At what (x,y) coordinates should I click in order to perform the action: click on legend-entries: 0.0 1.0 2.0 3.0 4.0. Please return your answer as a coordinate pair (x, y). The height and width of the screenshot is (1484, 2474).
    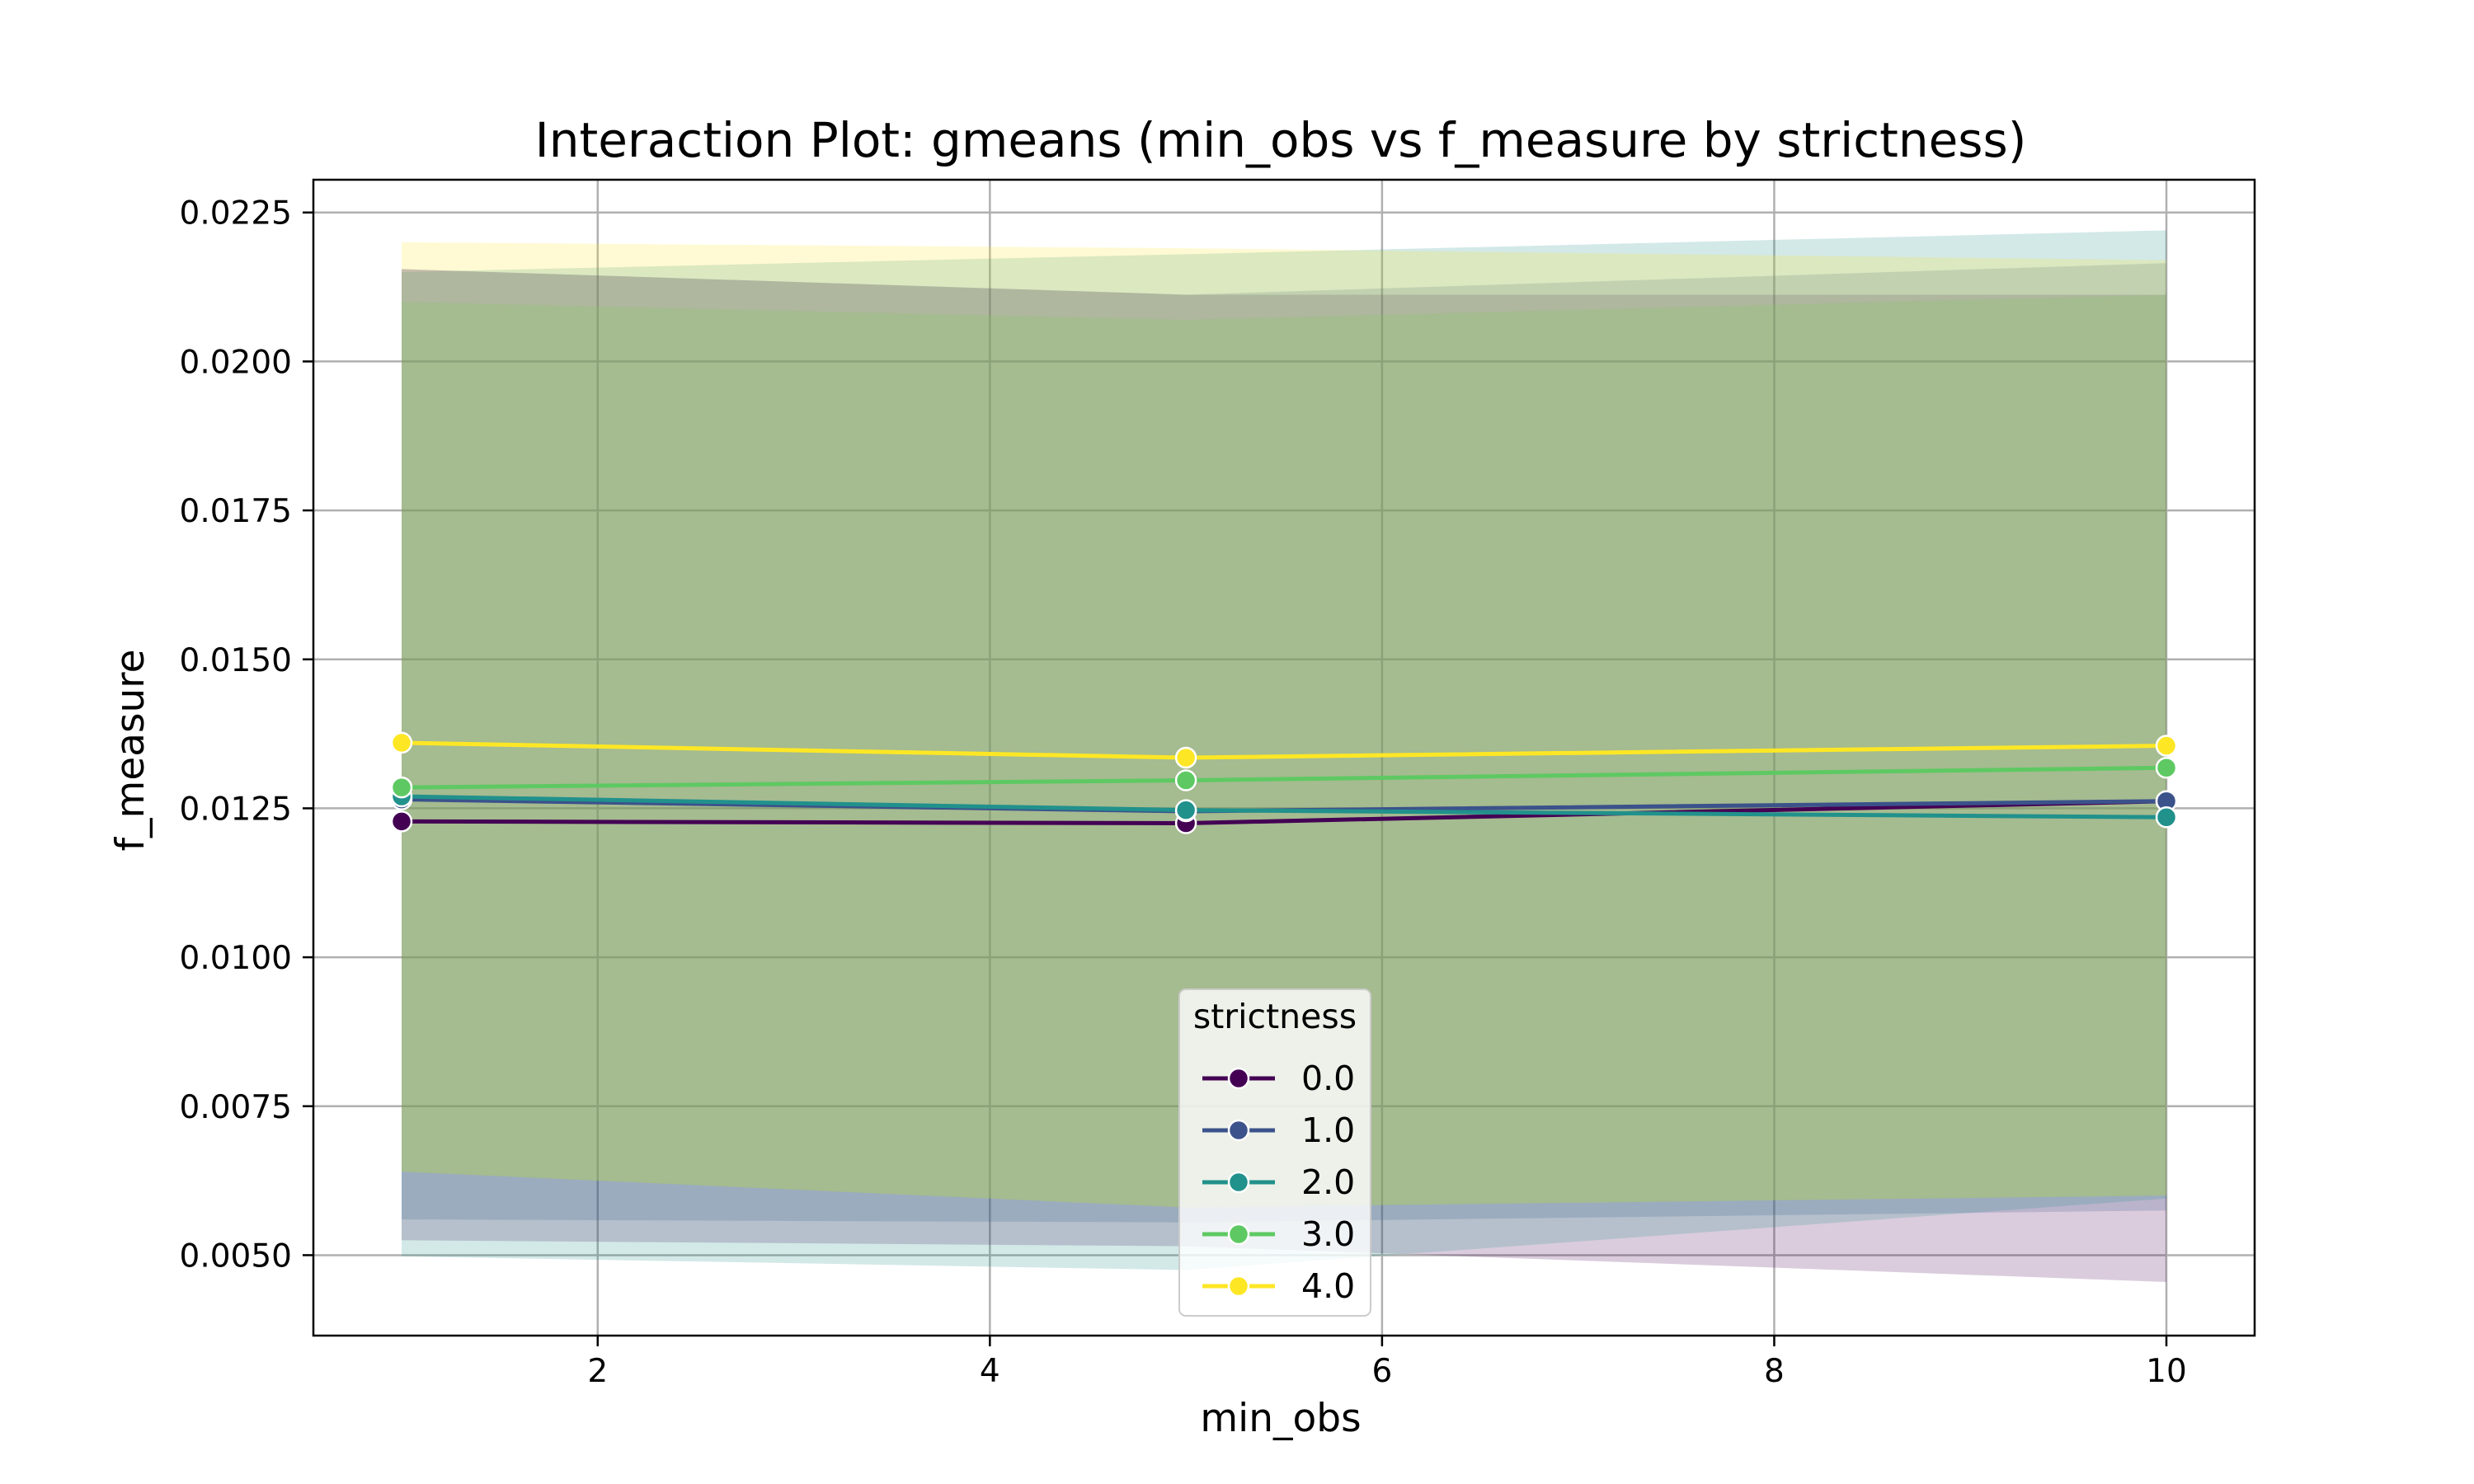
    Looking at the image, I should click on (1278, 1182).